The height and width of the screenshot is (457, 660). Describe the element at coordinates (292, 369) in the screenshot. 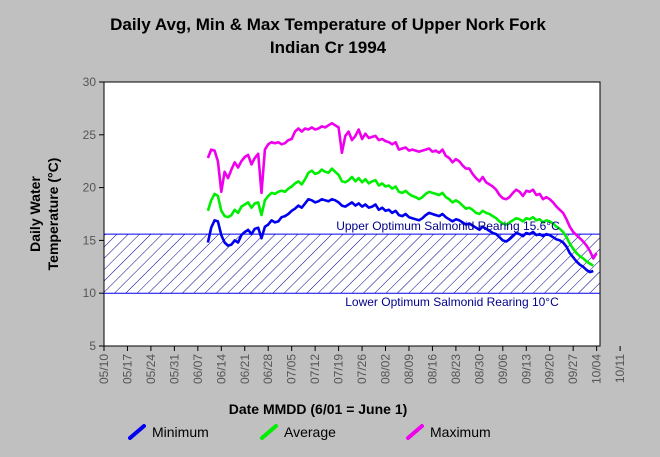

I see `x-tick-label: 07/05` at that location.